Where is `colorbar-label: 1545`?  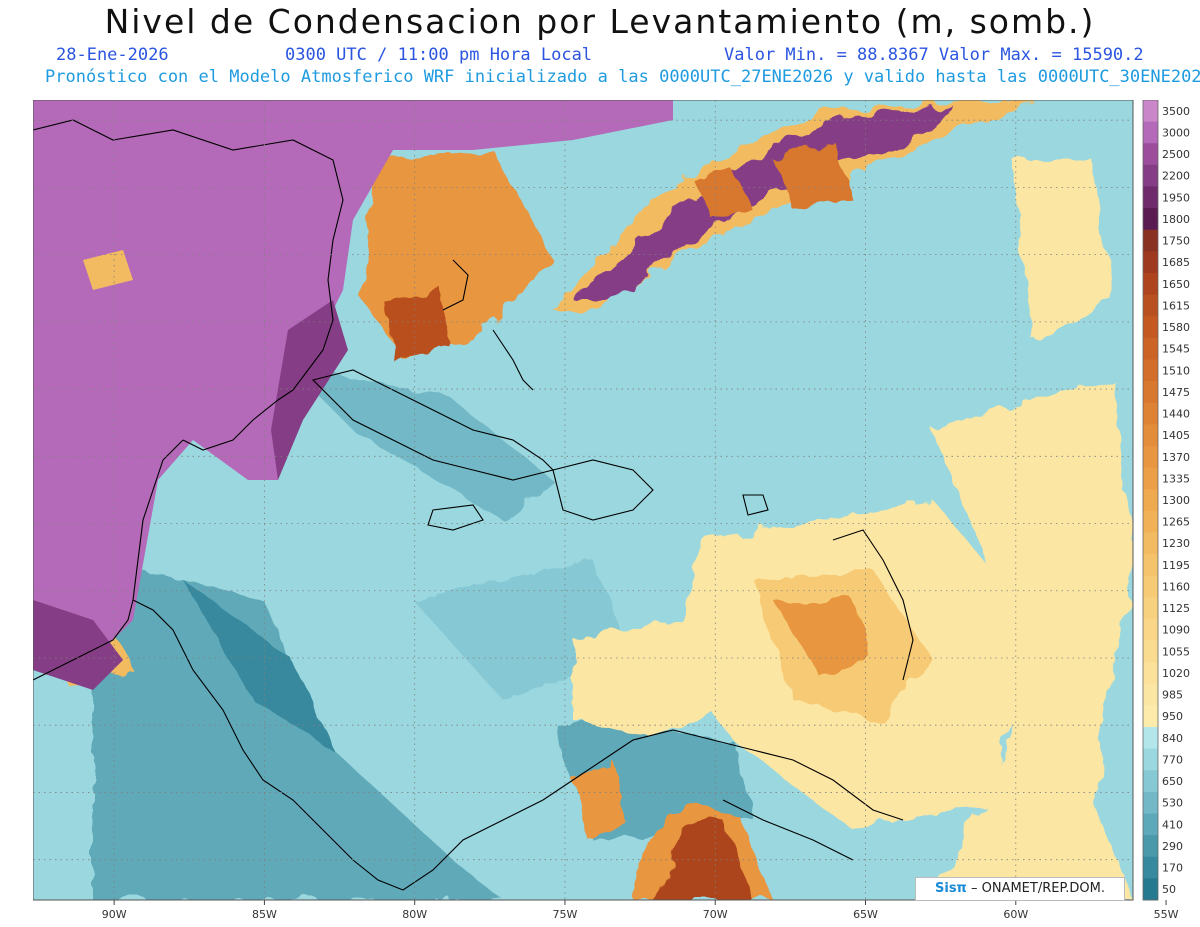 colorbar-label: 1545 is located at coordinates (1176, 349).